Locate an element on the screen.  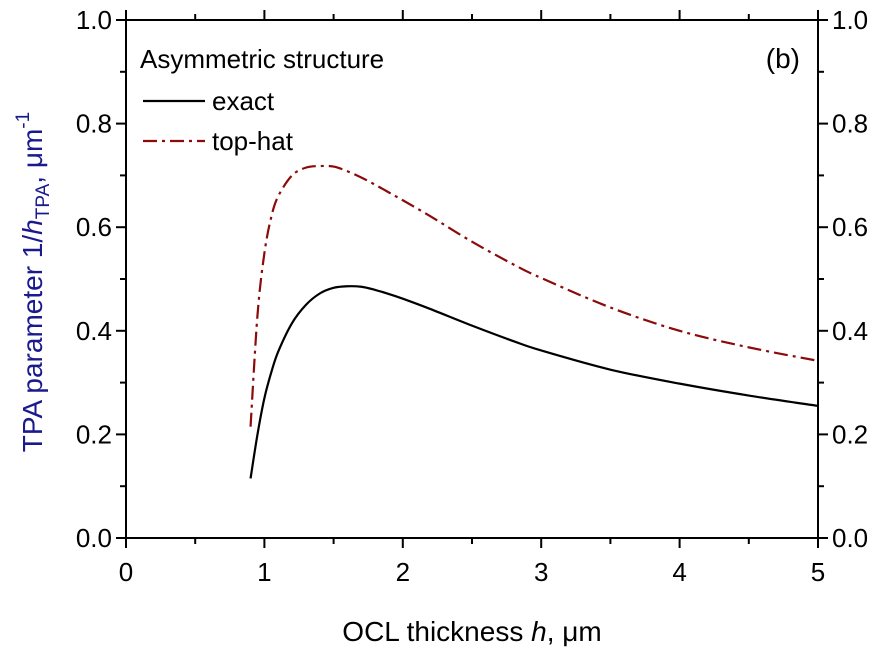
y-tick-label-right: 1.0 is located at coordinates (850, 20).